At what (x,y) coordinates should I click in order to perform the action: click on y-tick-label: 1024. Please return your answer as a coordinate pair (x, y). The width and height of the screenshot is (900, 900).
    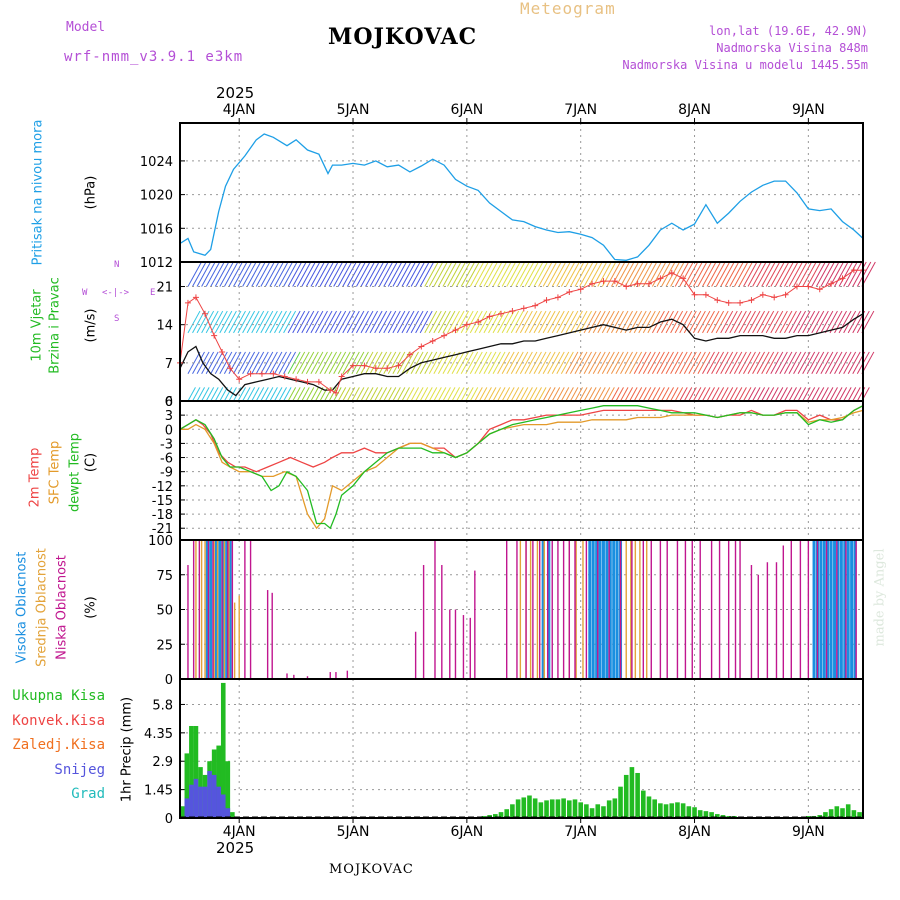
    Looking at the image, I should click on (156, 162).